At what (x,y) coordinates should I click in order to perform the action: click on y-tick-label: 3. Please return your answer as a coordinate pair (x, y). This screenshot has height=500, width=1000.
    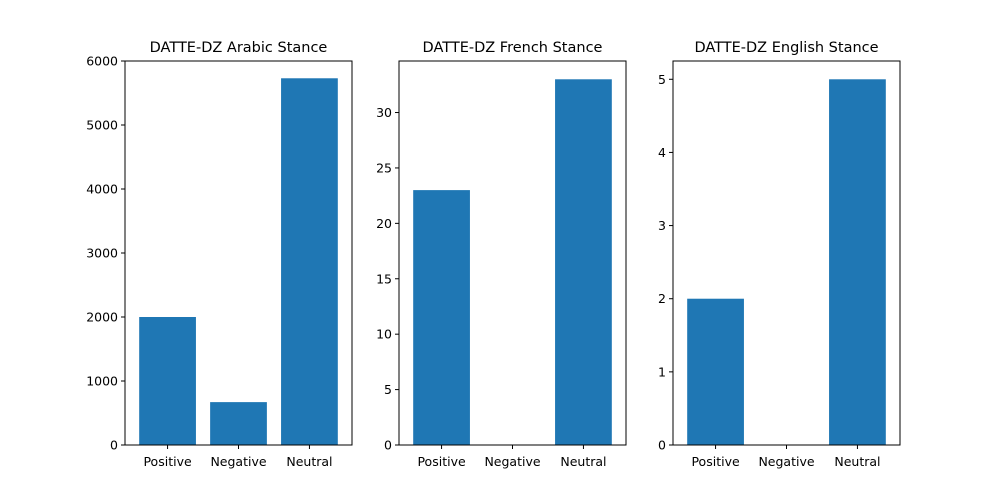
    Looking at the image, I should click on (662, 225).